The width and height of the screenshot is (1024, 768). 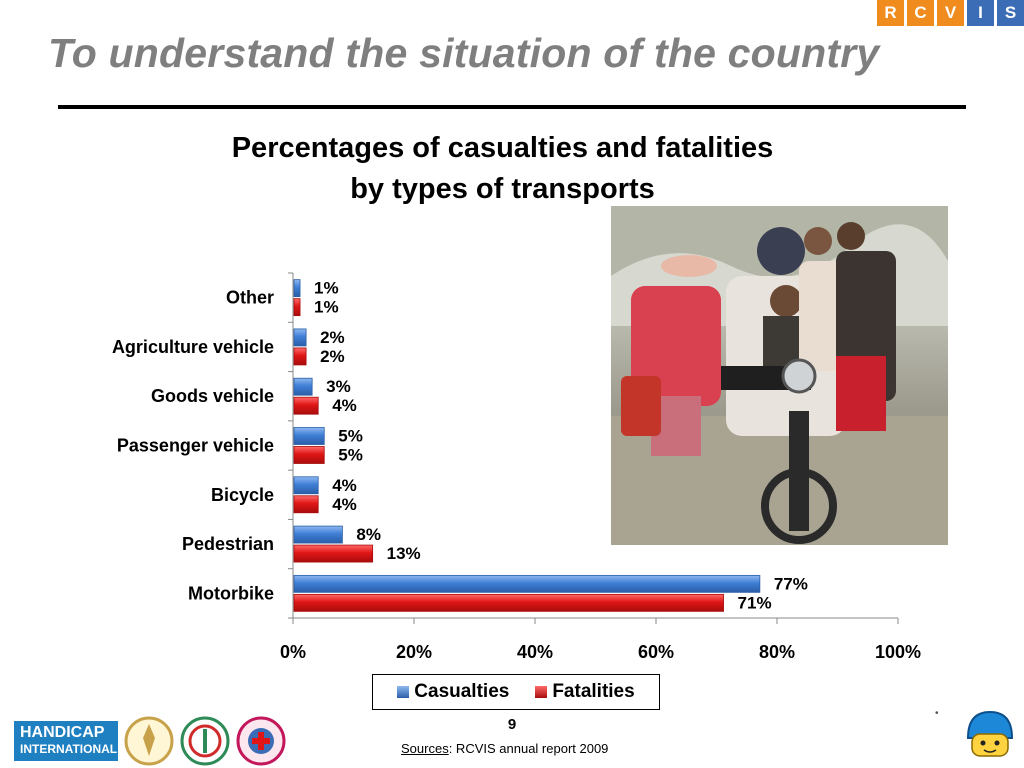 I want to click on legend-swatch-fatalities, so click(x=541, y=692).